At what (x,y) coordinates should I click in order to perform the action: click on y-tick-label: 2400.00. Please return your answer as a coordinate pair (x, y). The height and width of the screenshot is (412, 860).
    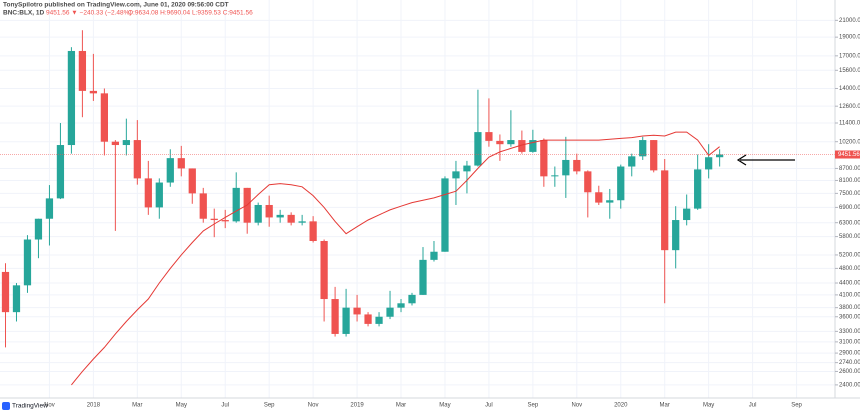
    Looking at the image, I should click on (849, 385).